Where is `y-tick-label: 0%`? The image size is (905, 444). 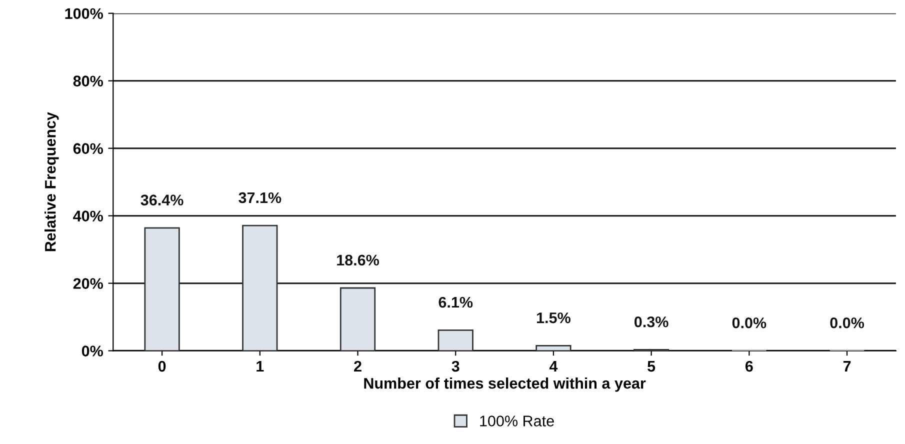
y-tick-label: 0% is located at coordinates (92, 351).